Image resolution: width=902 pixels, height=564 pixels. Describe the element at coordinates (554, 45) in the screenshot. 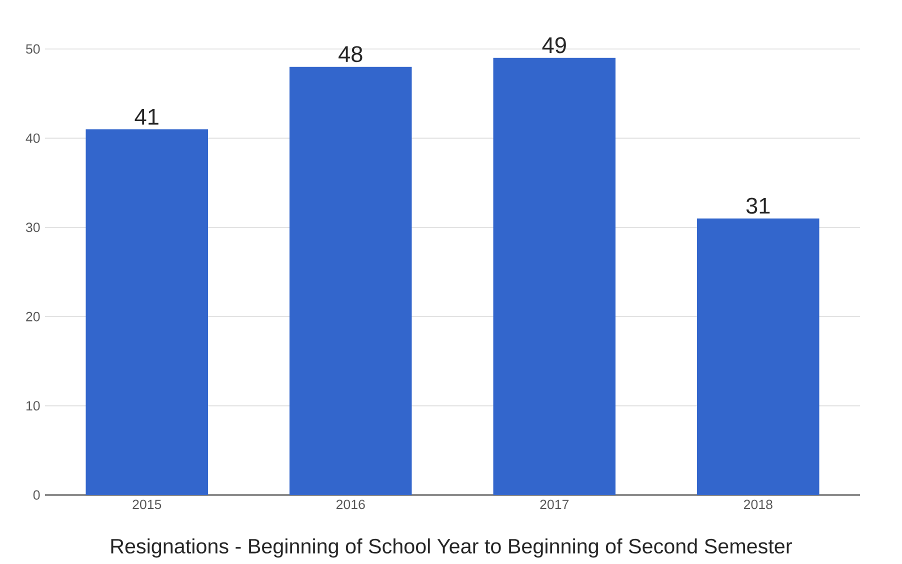

I see `data-label: 49` at that location.